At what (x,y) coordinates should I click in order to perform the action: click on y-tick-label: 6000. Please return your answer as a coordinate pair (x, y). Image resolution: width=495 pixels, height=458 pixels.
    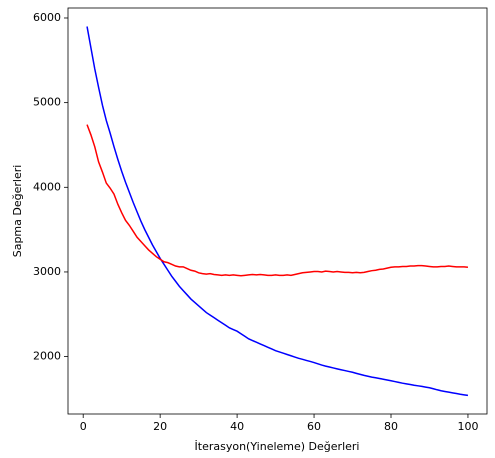
    Looking at the image, I should click on (47, 17).